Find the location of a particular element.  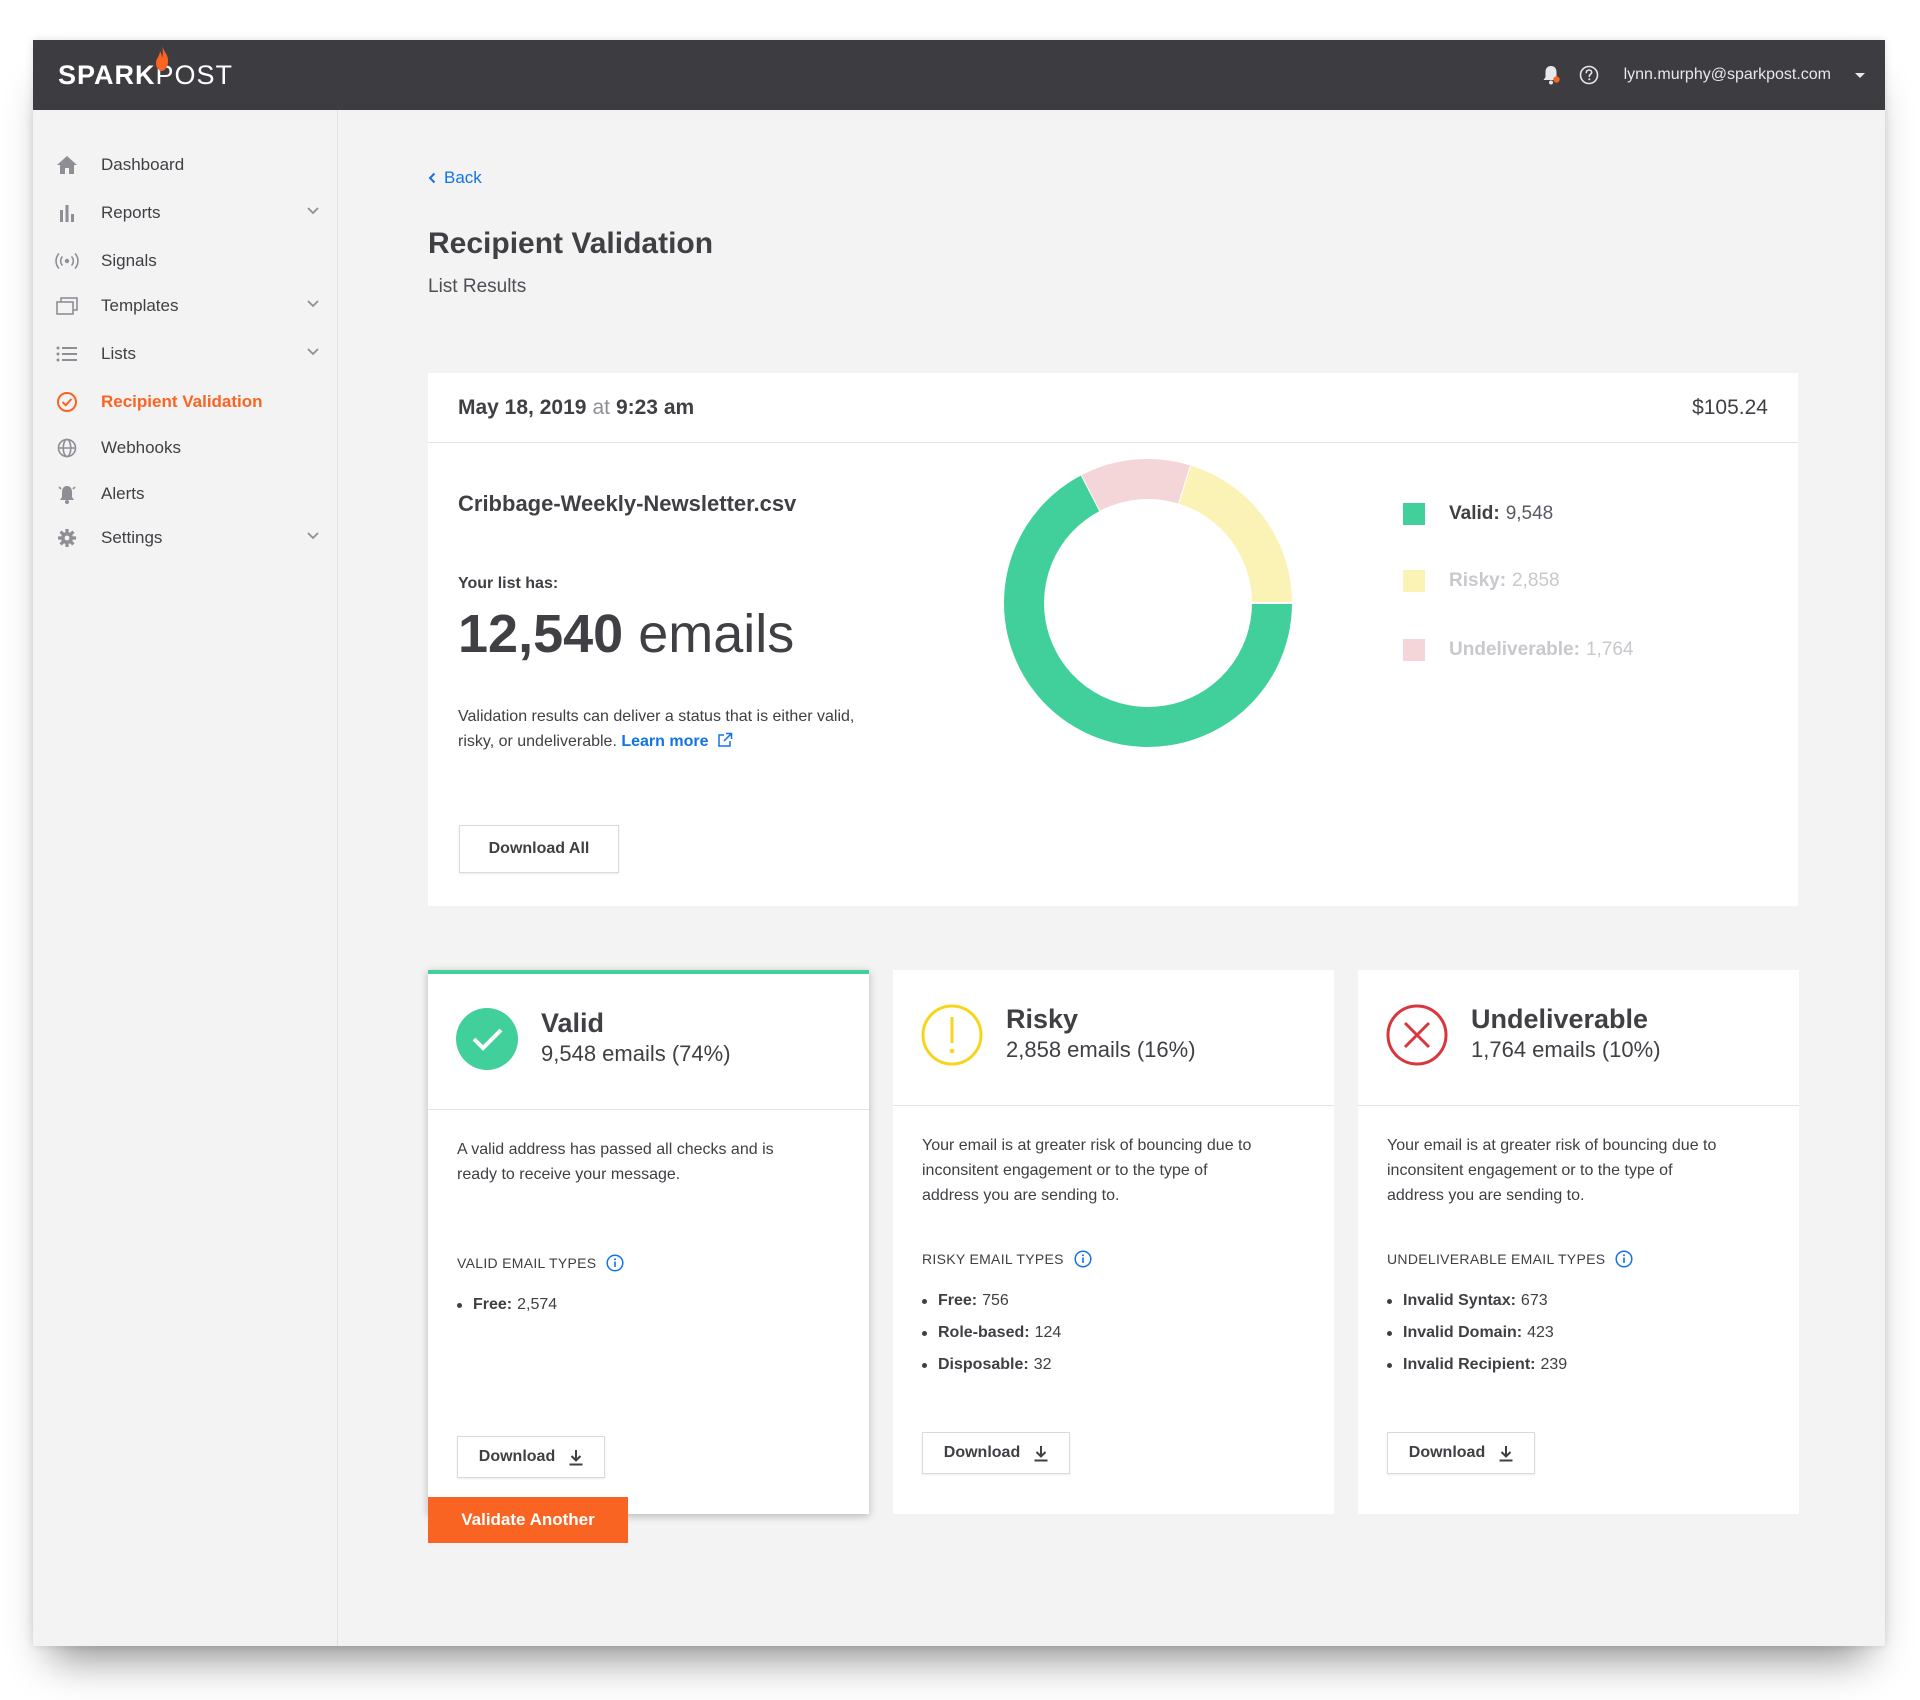

validation-date: May 18, 2019 at 9:23 am is located at coordinates (576, 407).